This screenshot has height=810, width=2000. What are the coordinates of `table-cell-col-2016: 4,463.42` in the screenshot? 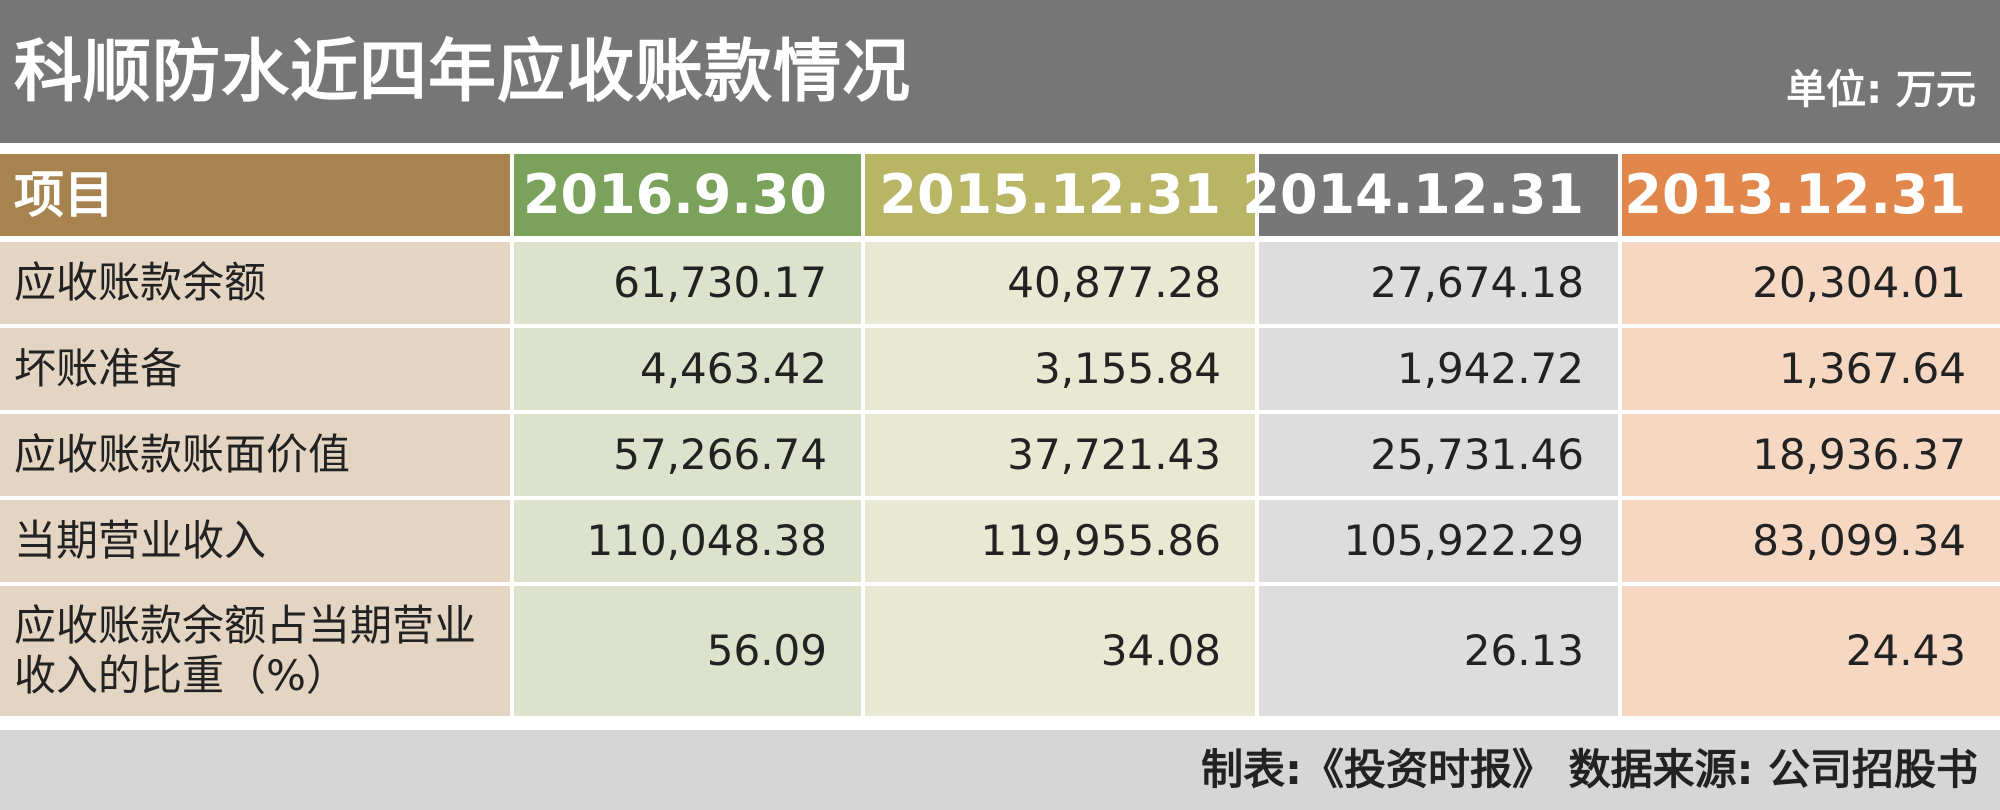 It's located at (687, 369).